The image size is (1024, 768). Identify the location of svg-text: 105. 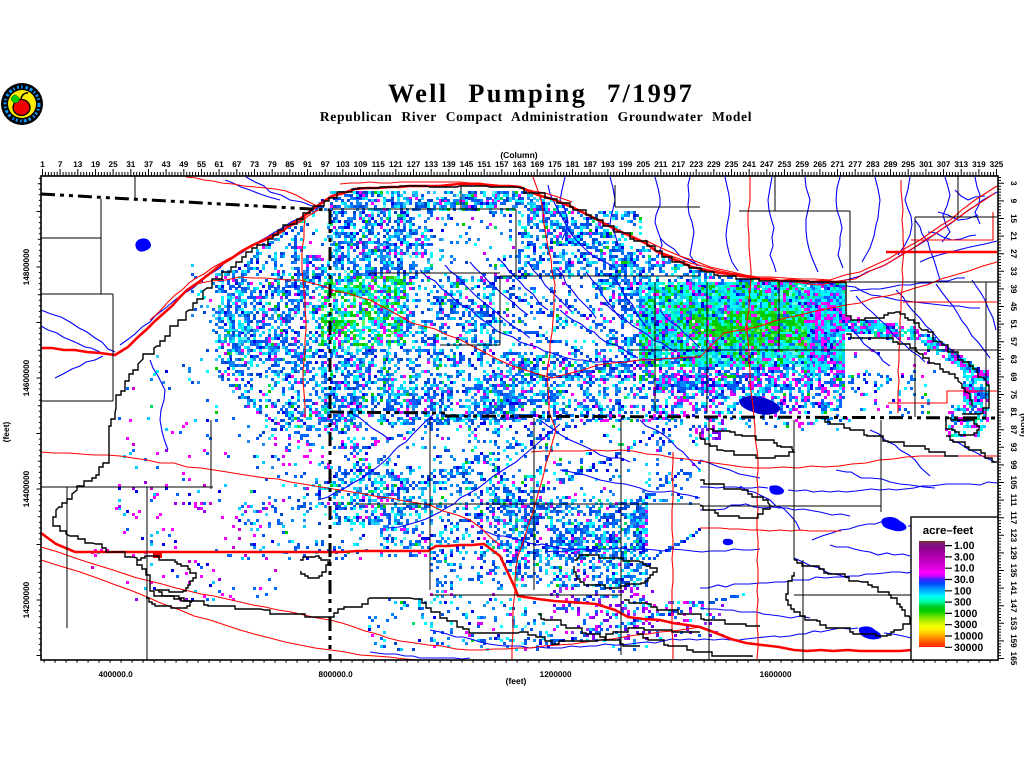
(1013, 483).